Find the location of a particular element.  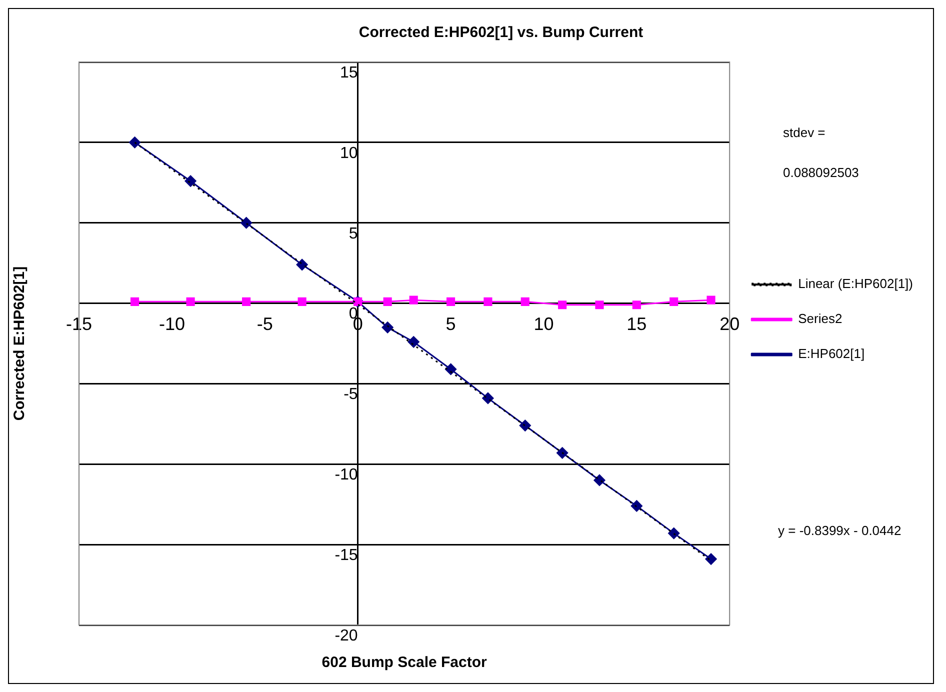

y-axis-title: Corrected E:HP602[1] is located at coordinates (19, 343).